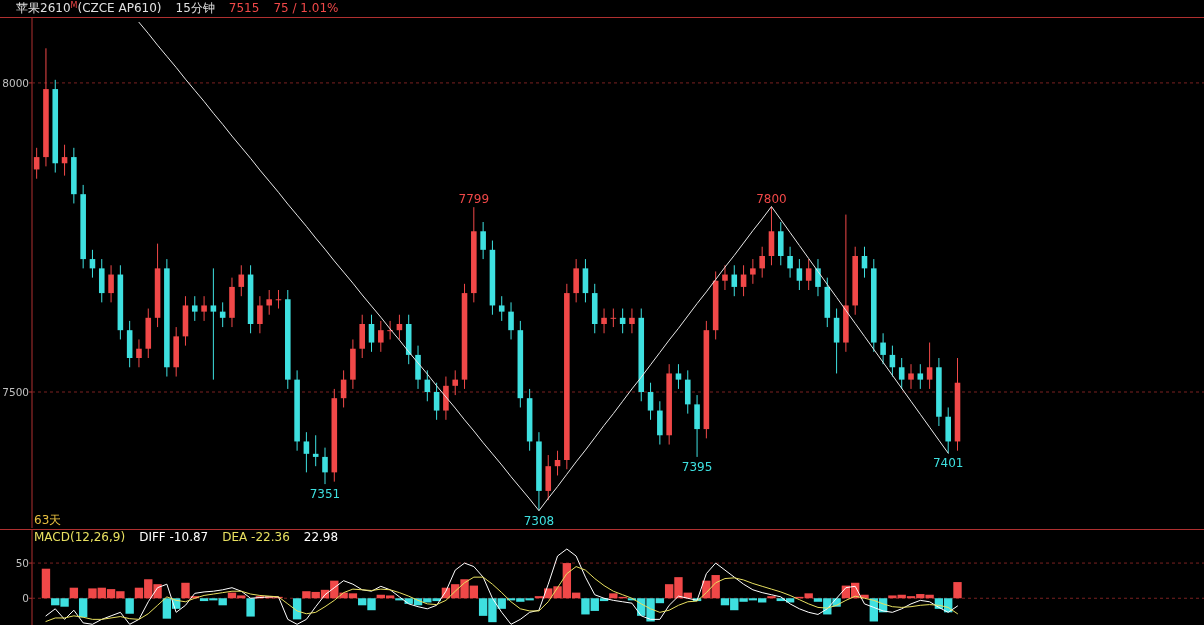  Describe the element at coordinates (256, 537) in the screenshot. I see `text: DEA -22.36` at that location.